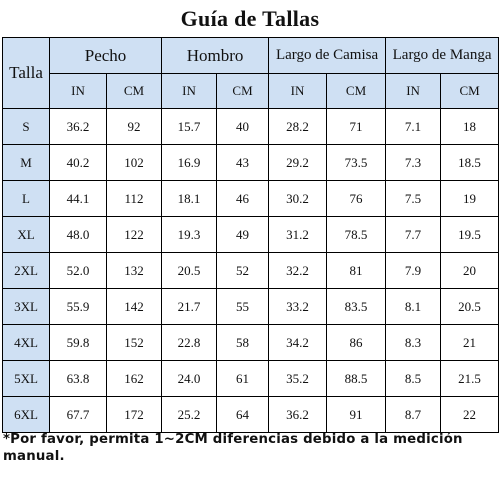 This screenshot has height=477, width=500. What do you see at coordinates (26, 126) in the screenshot?
I see `size-label: S` at bounding box center [26, 126].